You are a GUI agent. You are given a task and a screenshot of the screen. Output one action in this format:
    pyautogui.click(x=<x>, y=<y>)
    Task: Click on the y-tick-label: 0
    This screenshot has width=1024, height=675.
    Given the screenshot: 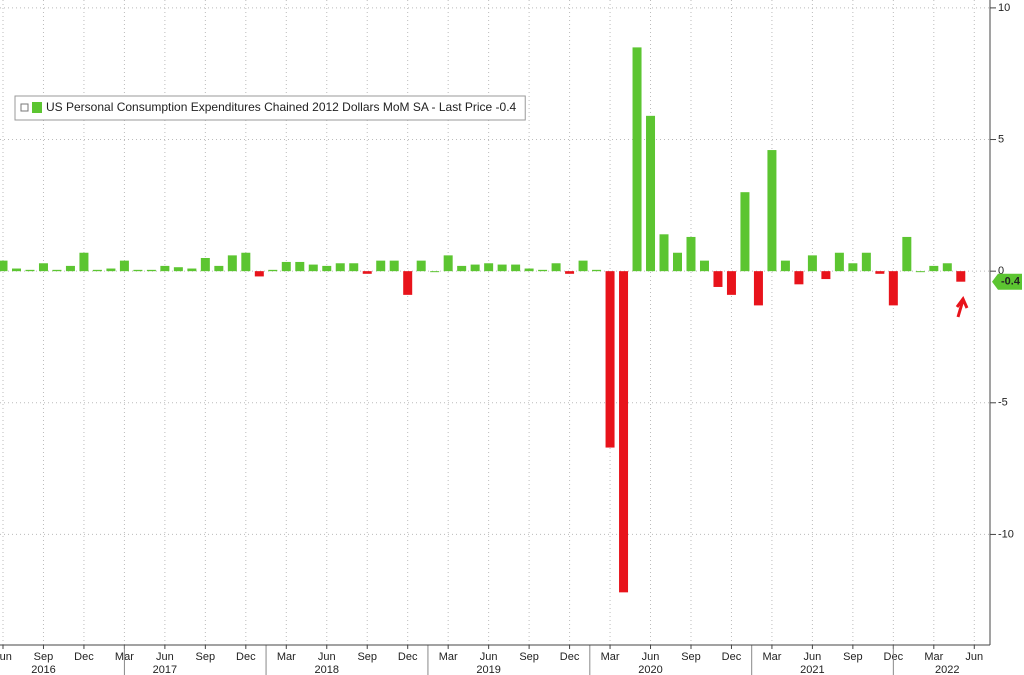 What is the action you would take?
    pyautogui.click(x=1001, y=271)
    